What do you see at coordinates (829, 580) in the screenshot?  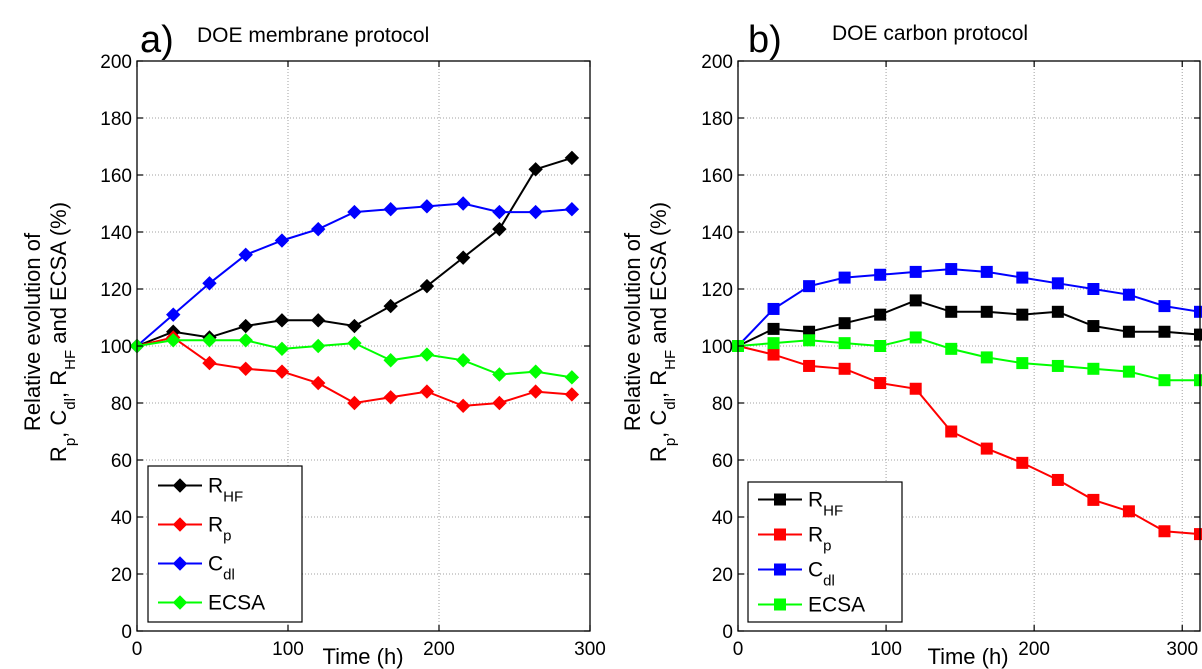 I see `legend-label-sub: dl` at bounding box center [829, 580].